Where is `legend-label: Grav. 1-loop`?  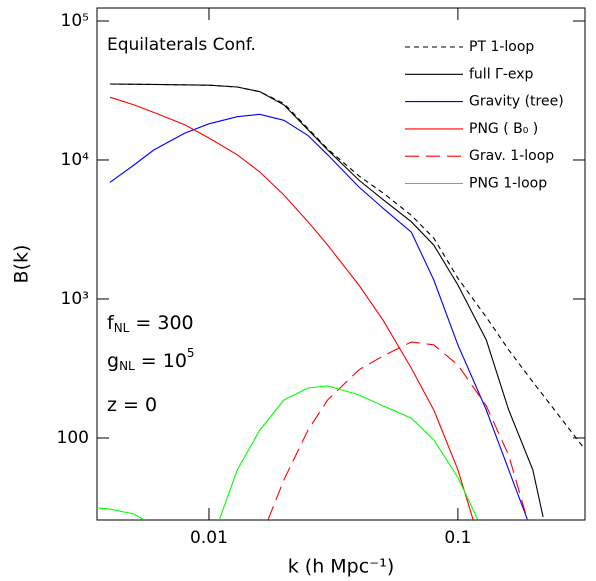 legend-label: Grav. 1-loop is located at coordinates (511, 156).